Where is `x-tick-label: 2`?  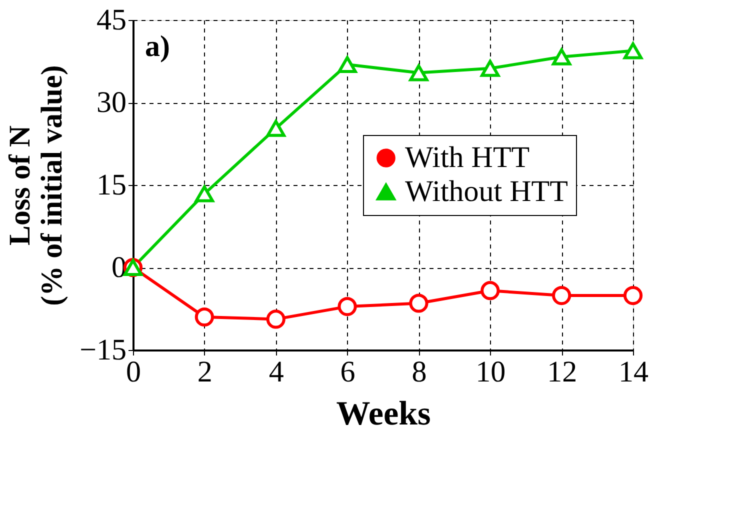
x-tick-label: 2 is located at coordinates (204, 372).